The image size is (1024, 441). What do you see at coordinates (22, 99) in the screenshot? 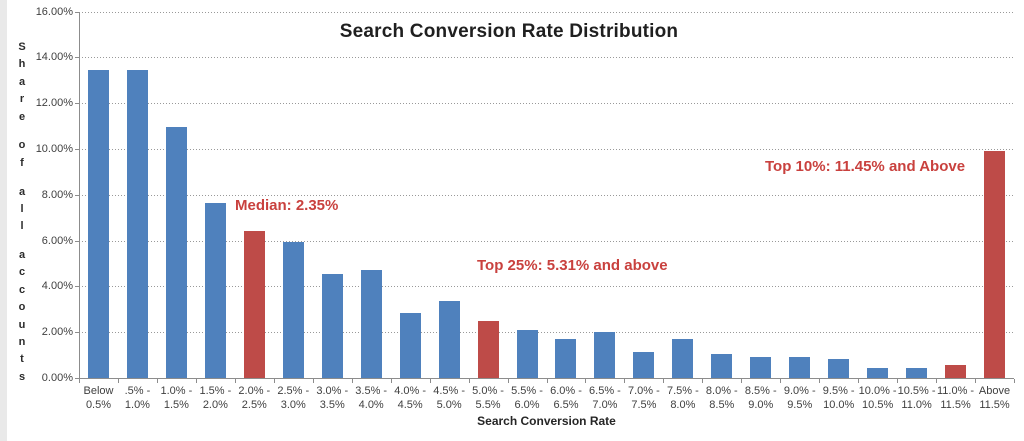
I see `y-axis-title-letter: r` at bounding box center [22, 99].